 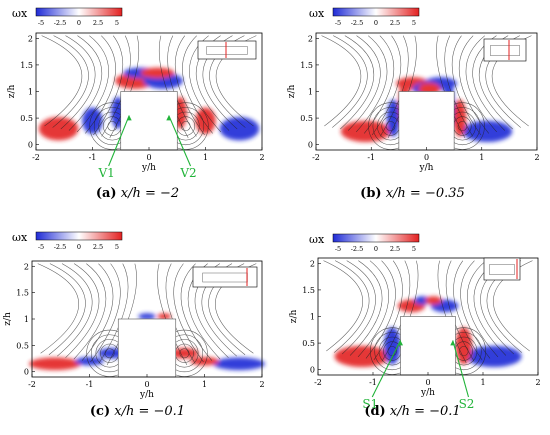 I want to click on annotation-label: V2, so click(x=187, y=173).